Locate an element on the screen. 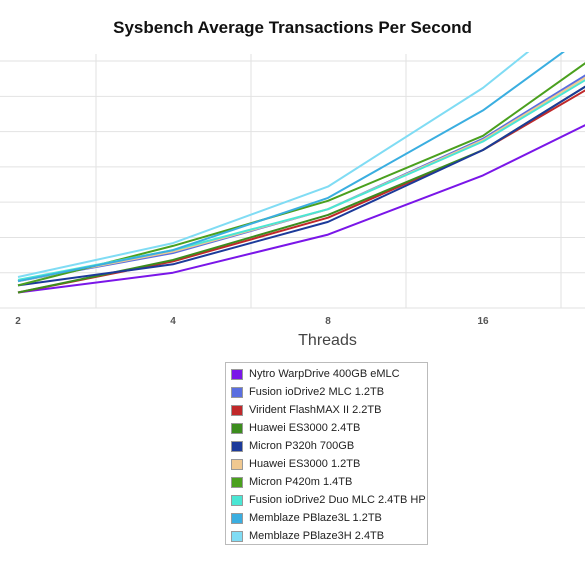 This screenshot has height=572, width=585. legend-item: Huawei ES3000 2.4TB is located at coordinates (329, 428).